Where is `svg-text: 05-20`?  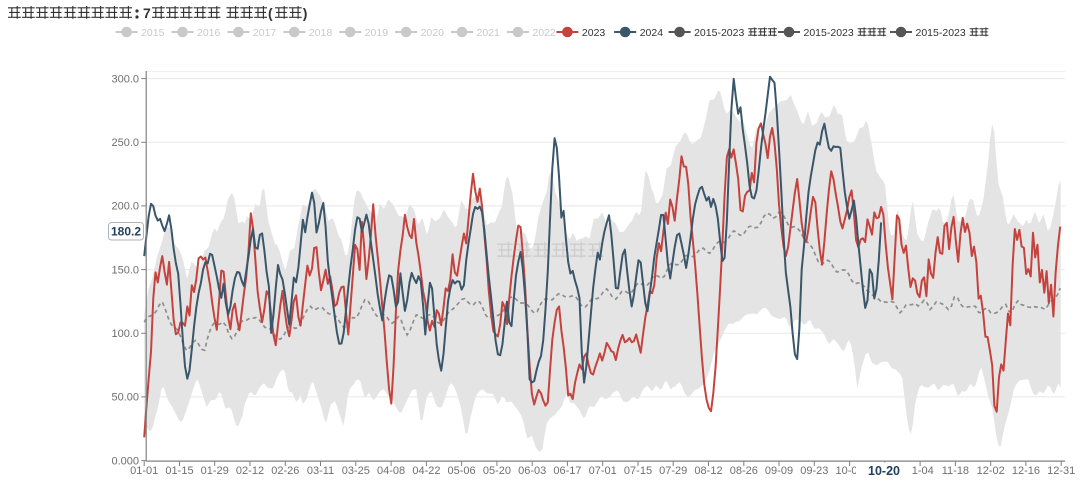 svg-text: 05-20 is located at coordinates (497, 471).